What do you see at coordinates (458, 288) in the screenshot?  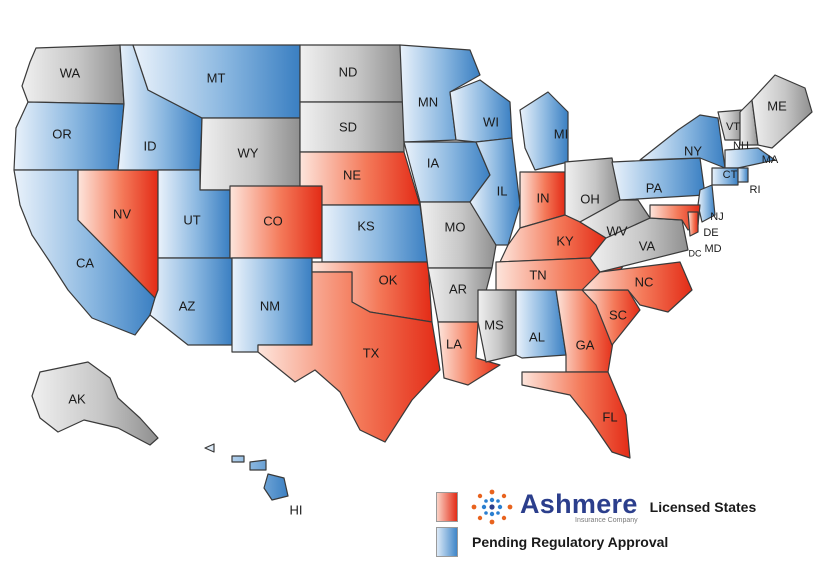 I see `state-label-ar: AR` at bounding box center [458, 288].